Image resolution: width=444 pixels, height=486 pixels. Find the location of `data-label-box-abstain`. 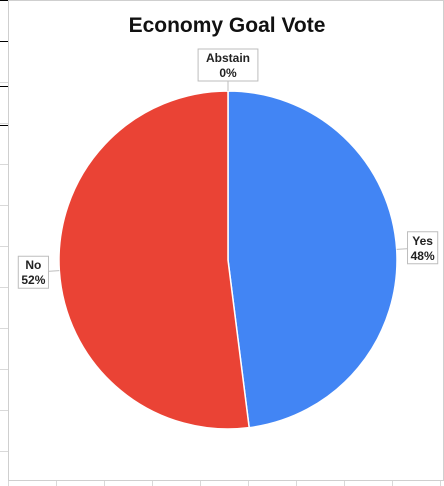

data-label-box-abstain is located at coordinates (228, 65).